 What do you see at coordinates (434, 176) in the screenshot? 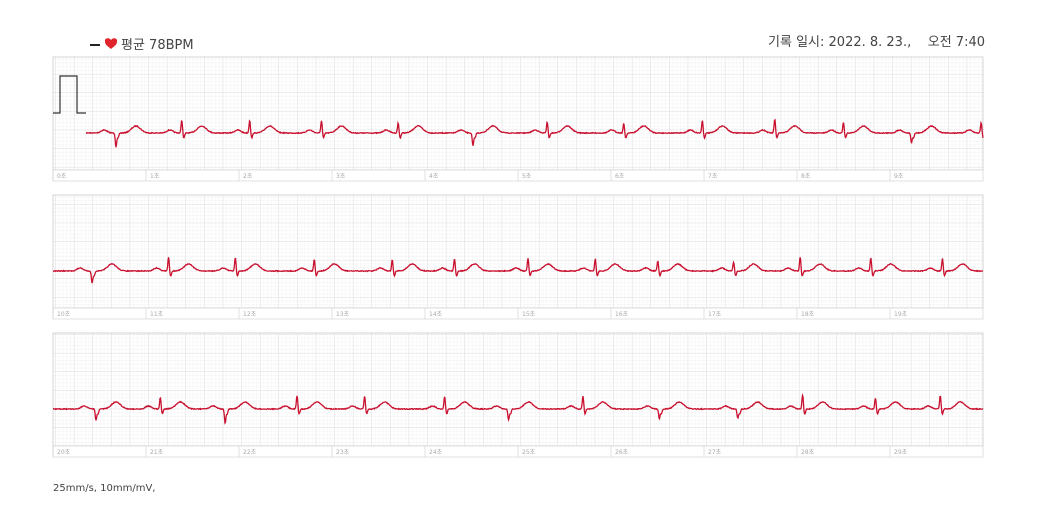
I see `time-label: 4초` at bounding box center [434, 176].